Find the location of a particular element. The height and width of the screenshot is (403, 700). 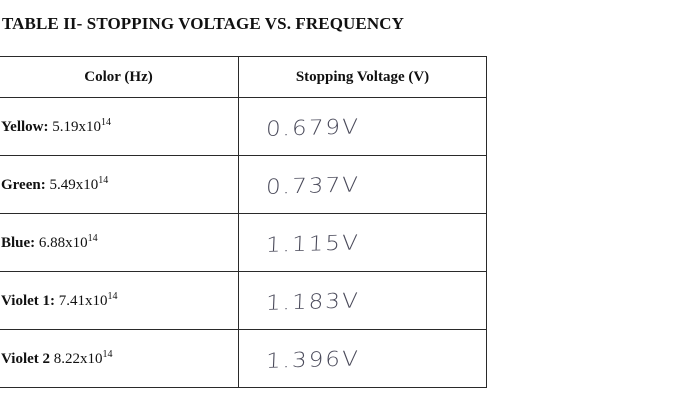

frequency-mantissa: 8.22x10 is located at coordinates (78, 359).